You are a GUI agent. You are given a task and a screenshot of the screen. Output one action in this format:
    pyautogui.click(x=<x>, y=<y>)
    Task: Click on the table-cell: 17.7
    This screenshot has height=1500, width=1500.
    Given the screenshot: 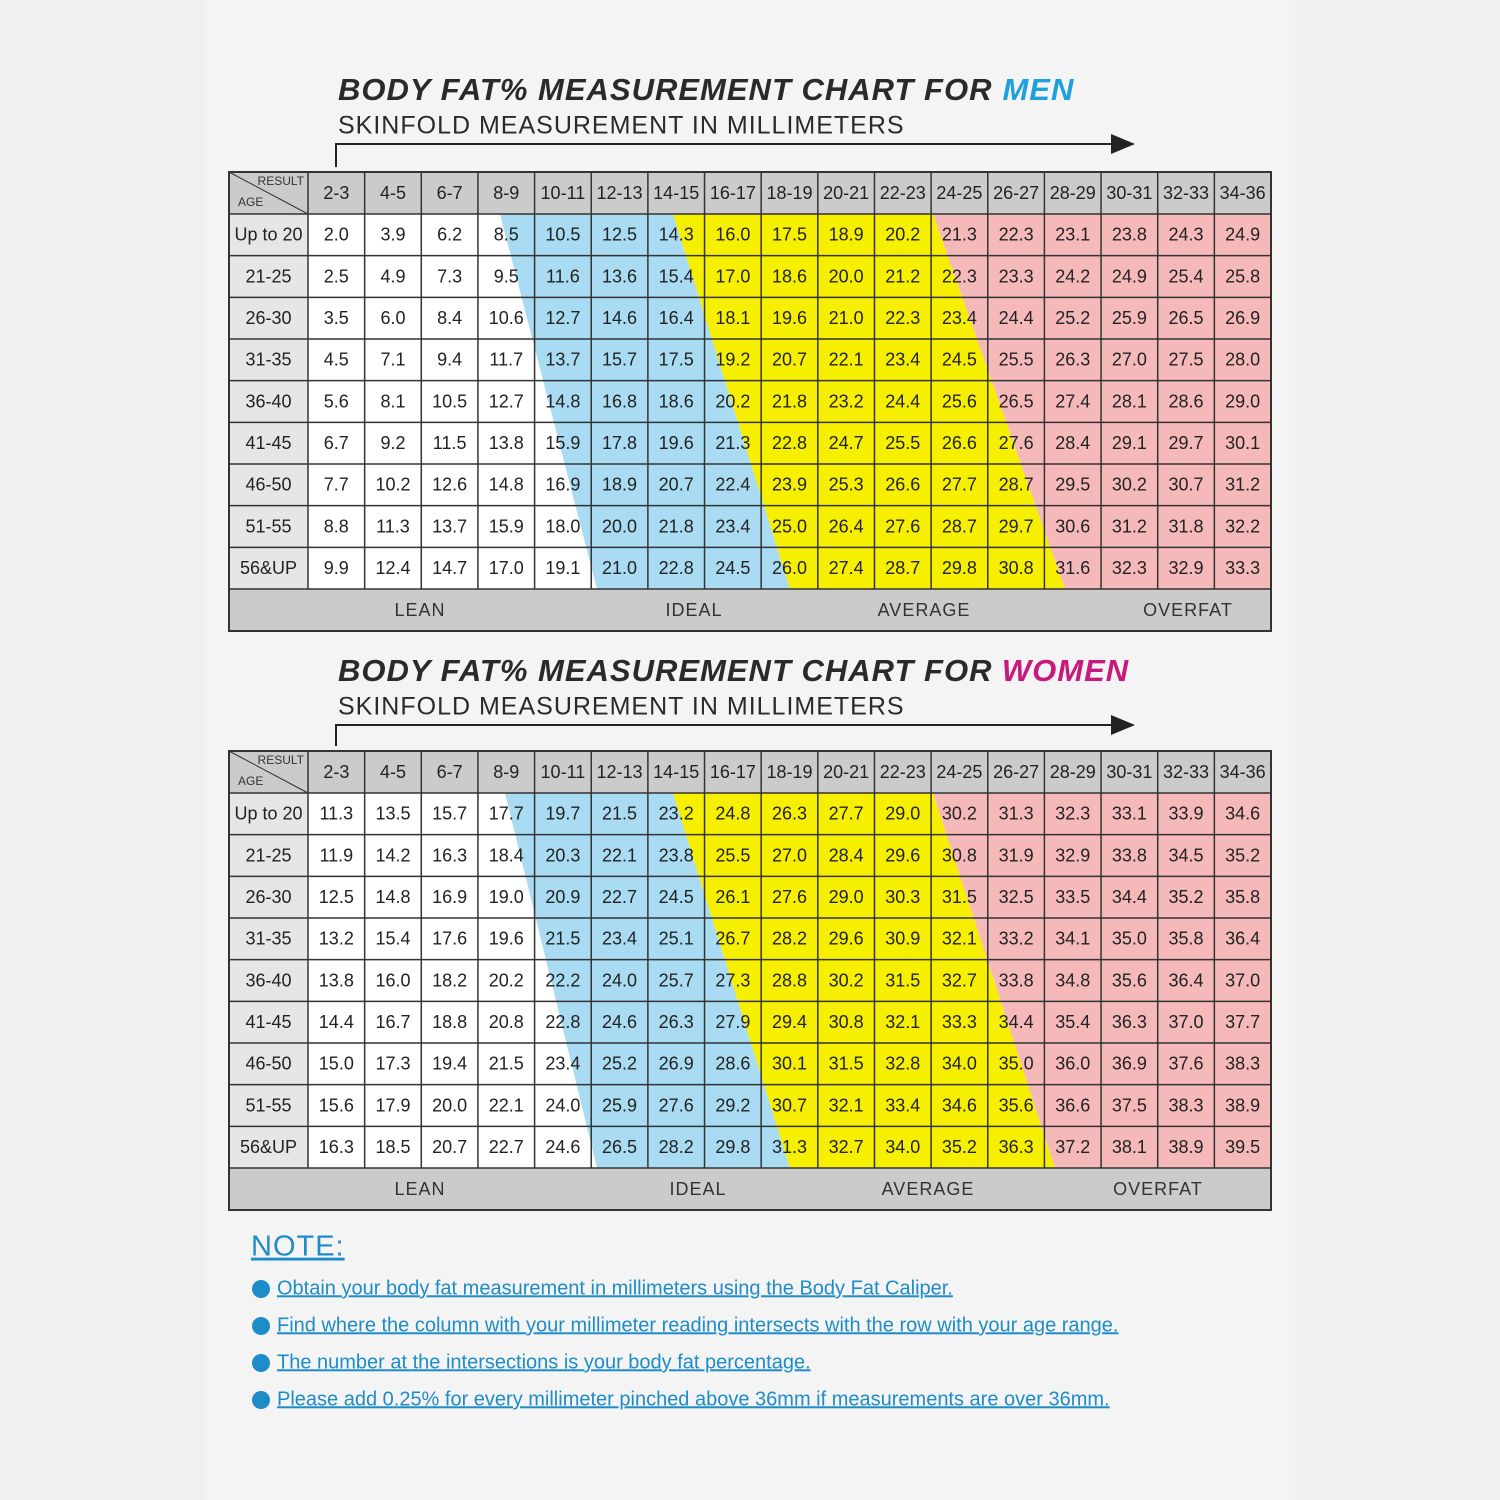 What is the action you would take?
    pyautogui.click(x=506, y=814)
    